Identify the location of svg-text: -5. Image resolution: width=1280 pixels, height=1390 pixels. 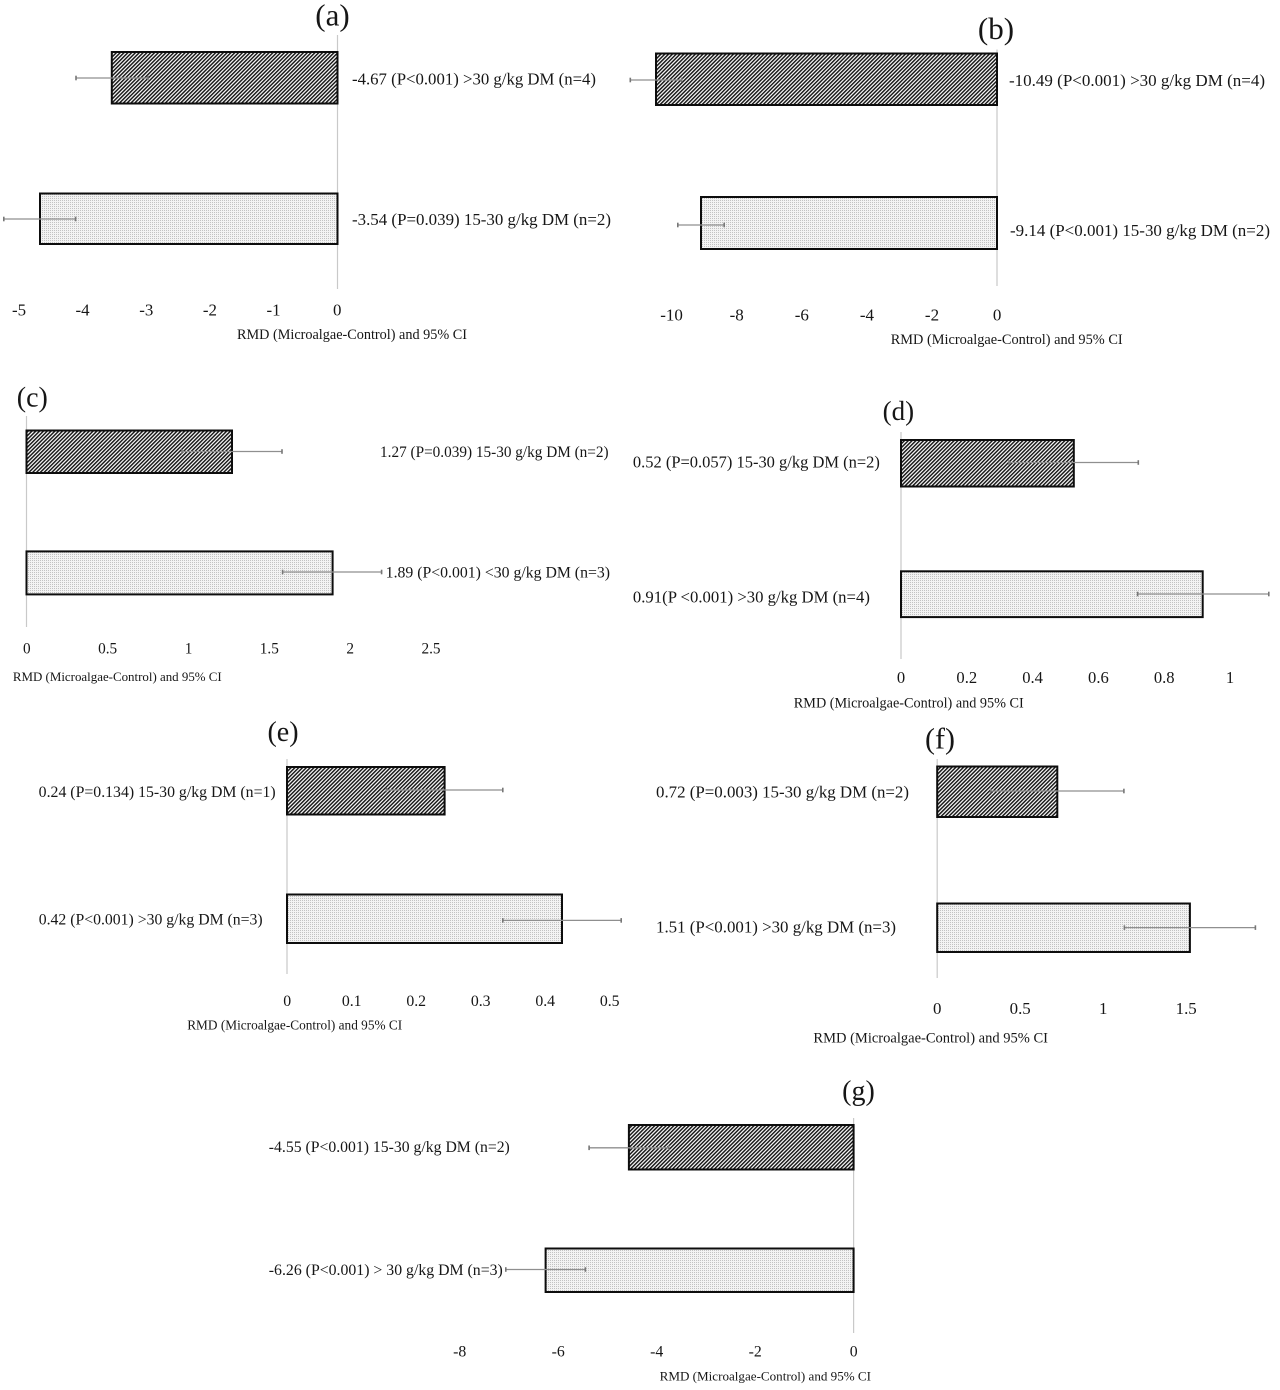
(19, 310).